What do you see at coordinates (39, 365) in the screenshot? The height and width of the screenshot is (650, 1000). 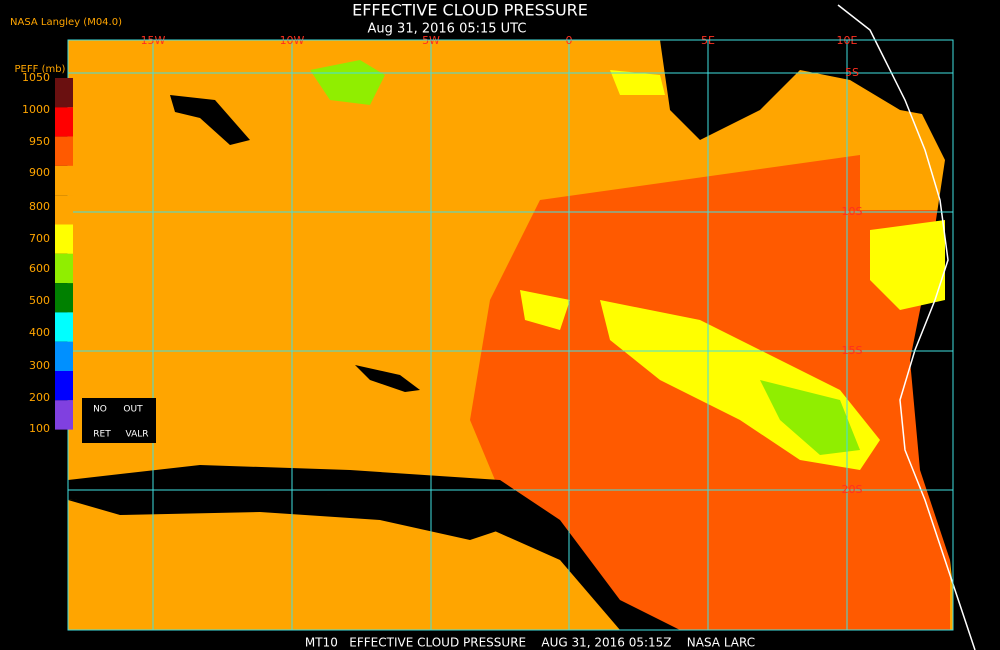 I see `legend-level: 300` at bounding box center [39, 365].